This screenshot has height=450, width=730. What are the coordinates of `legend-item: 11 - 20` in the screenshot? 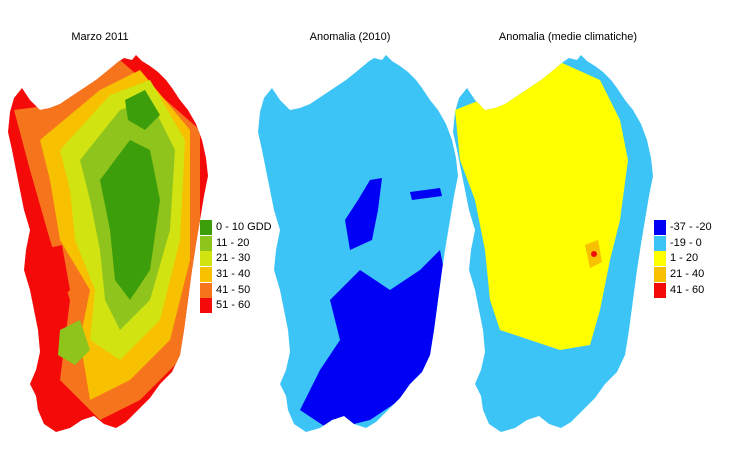 It's located at (236, 243).